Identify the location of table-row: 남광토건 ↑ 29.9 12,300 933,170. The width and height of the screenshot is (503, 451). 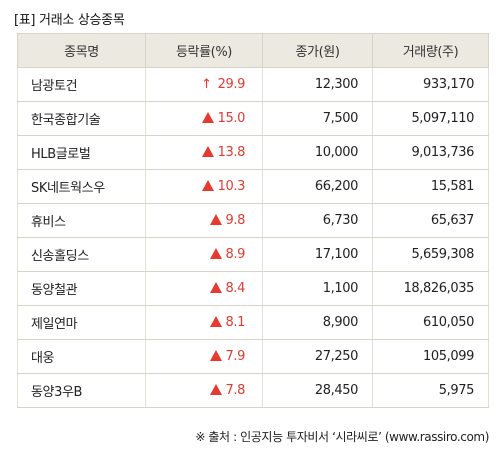
(253, 84).